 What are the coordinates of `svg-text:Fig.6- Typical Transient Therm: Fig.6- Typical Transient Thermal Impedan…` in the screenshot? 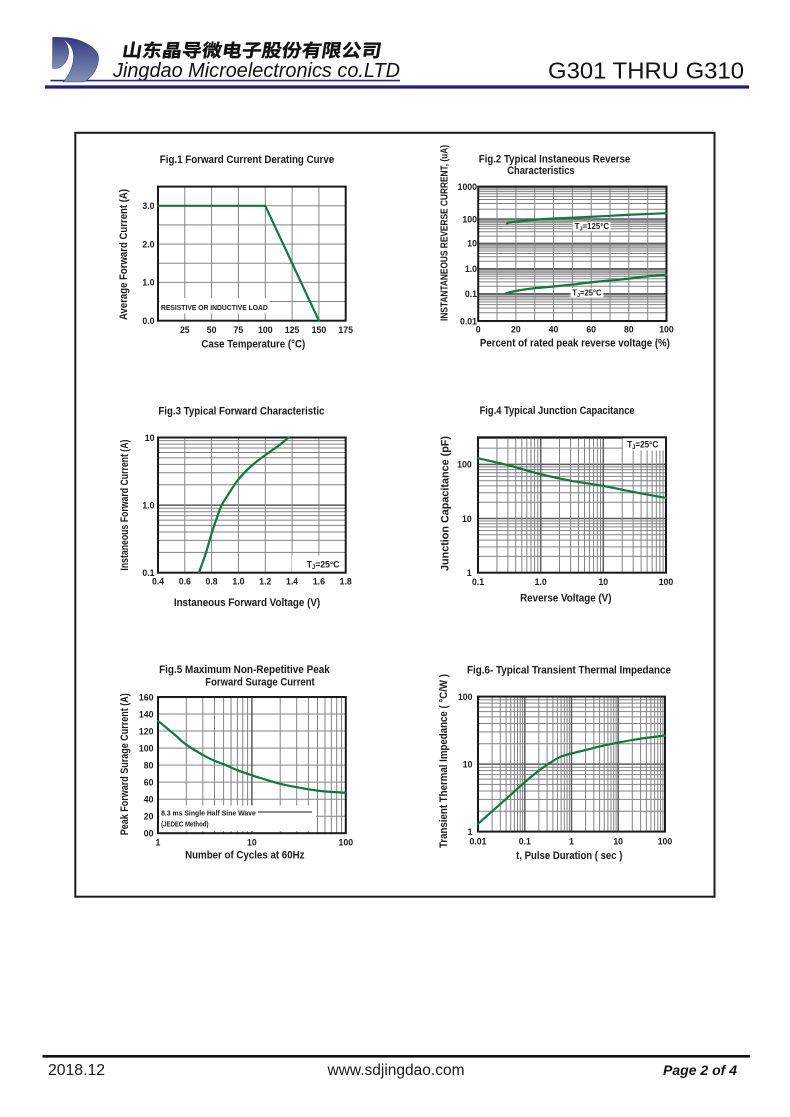 It's located at (569, 670).